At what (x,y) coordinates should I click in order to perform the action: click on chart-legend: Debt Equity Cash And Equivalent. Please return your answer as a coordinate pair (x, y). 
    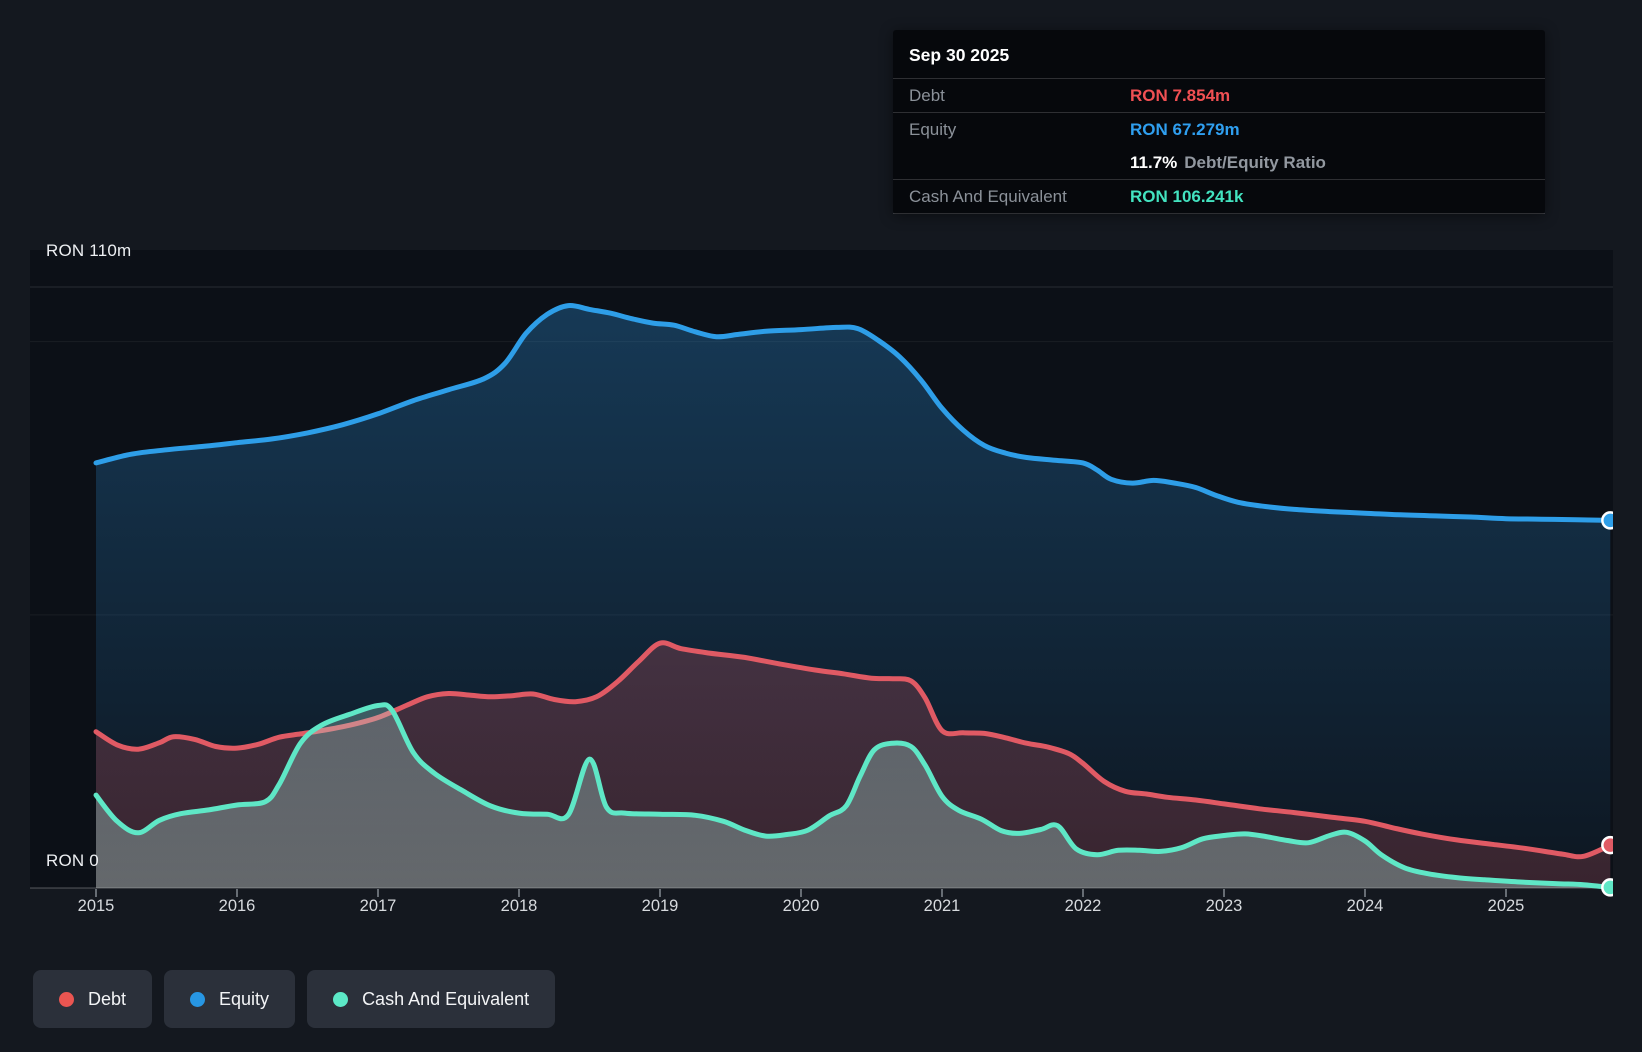
    Looking at the image, I should click on (294, 999).